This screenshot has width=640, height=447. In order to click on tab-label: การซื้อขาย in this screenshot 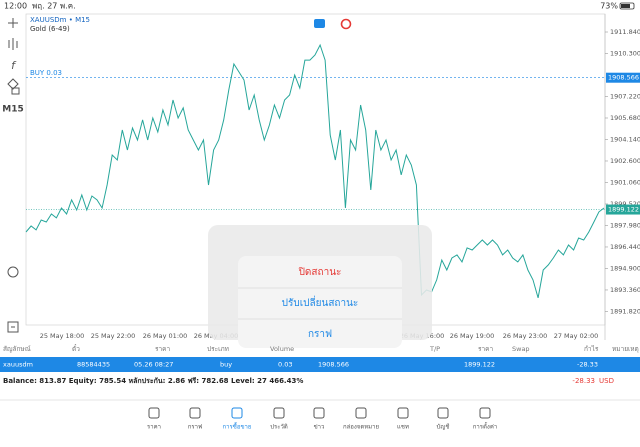, I will do `click(237, 426)`.